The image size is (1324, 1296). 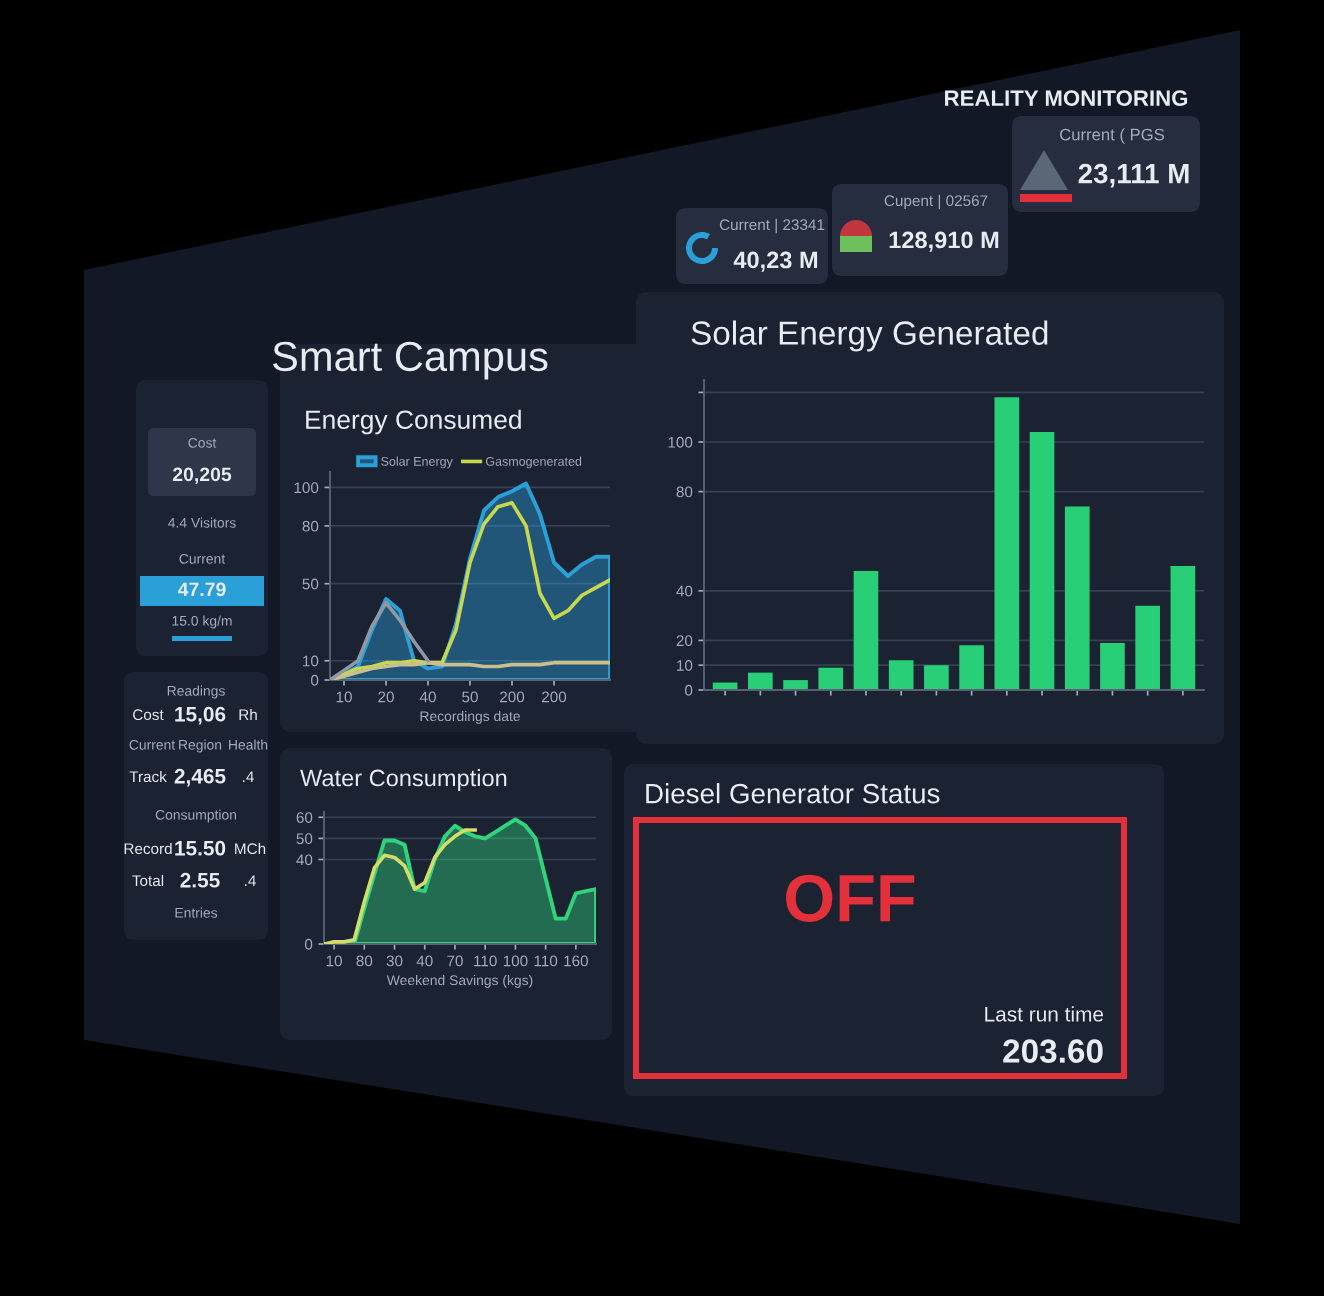 I want to click on text: 2.55, so click(x=200, y=880).